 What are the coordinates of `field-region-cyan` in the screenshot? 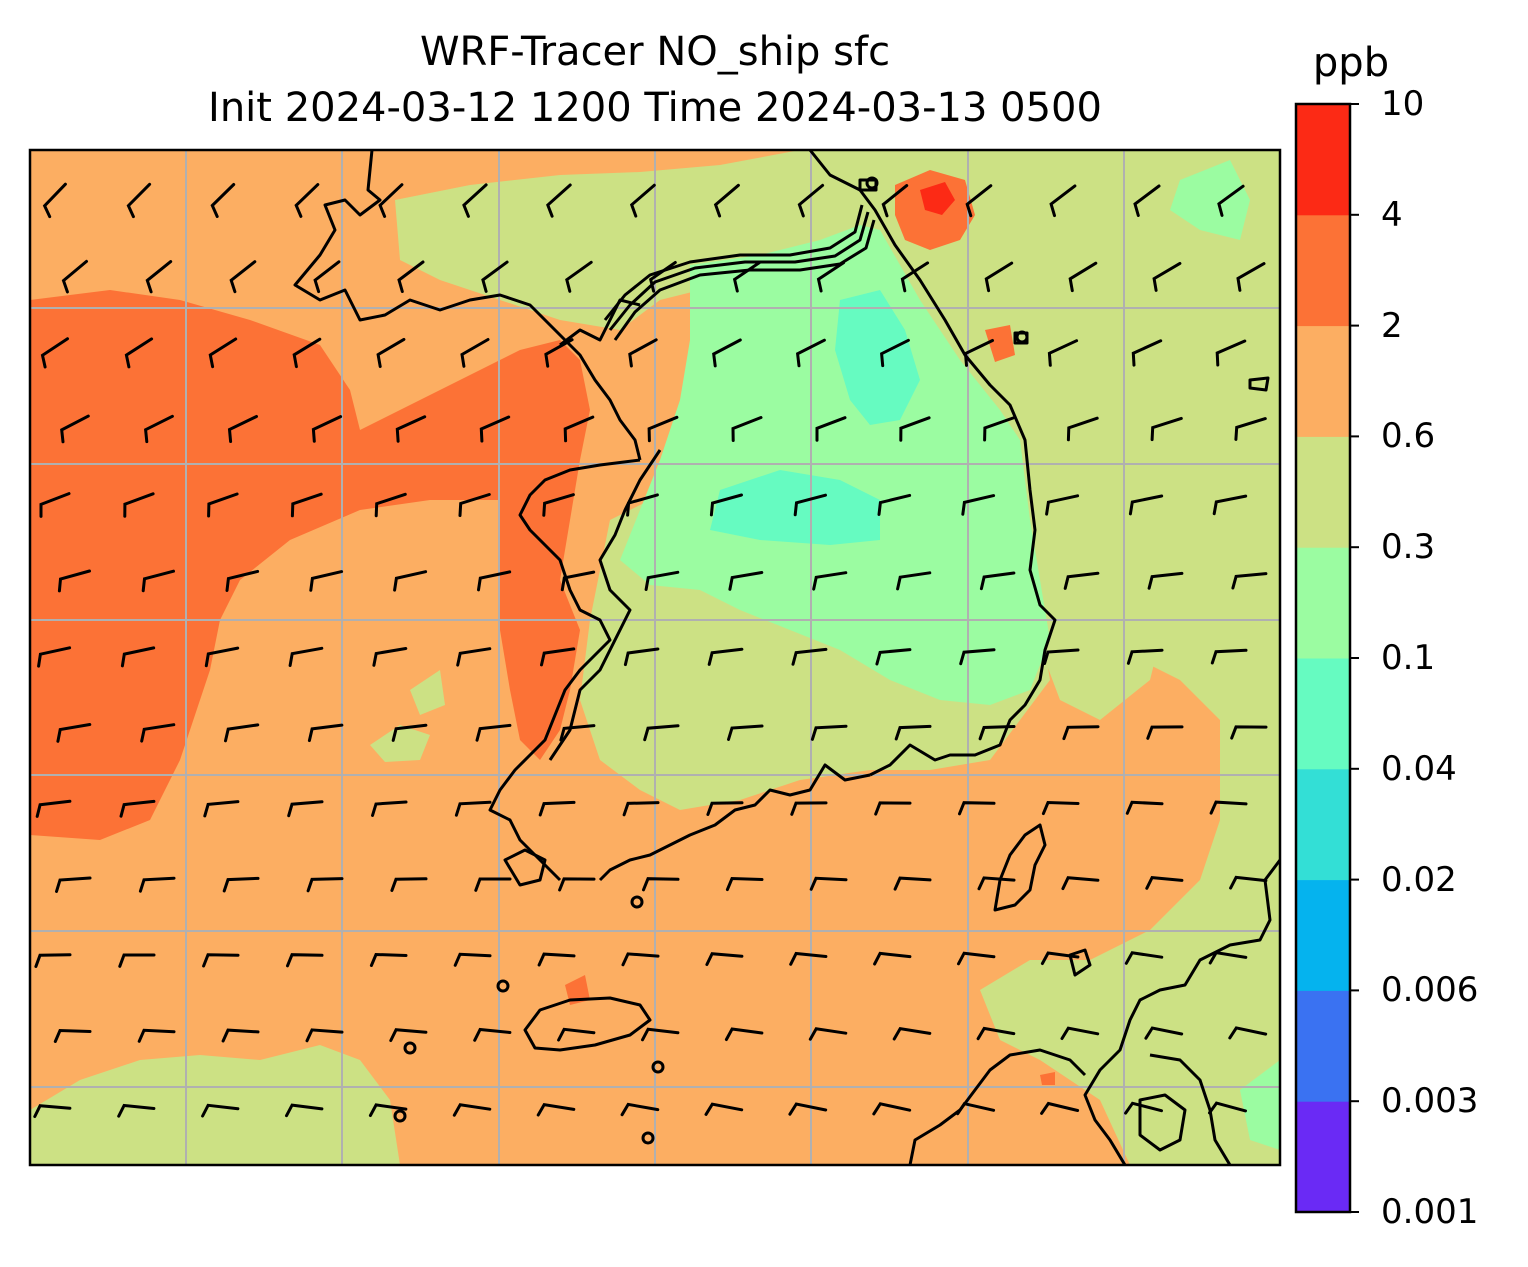 It's located at (877, 357).